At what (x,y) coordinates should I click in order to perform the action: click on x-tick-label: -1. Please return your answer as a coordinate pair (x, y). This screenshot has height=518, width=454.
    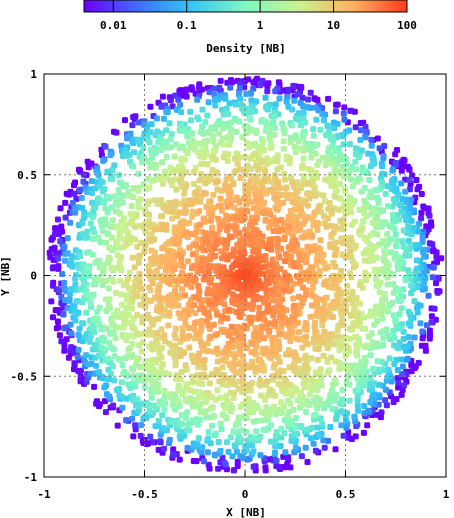
    Looking at the image, I should click on (44, 494).